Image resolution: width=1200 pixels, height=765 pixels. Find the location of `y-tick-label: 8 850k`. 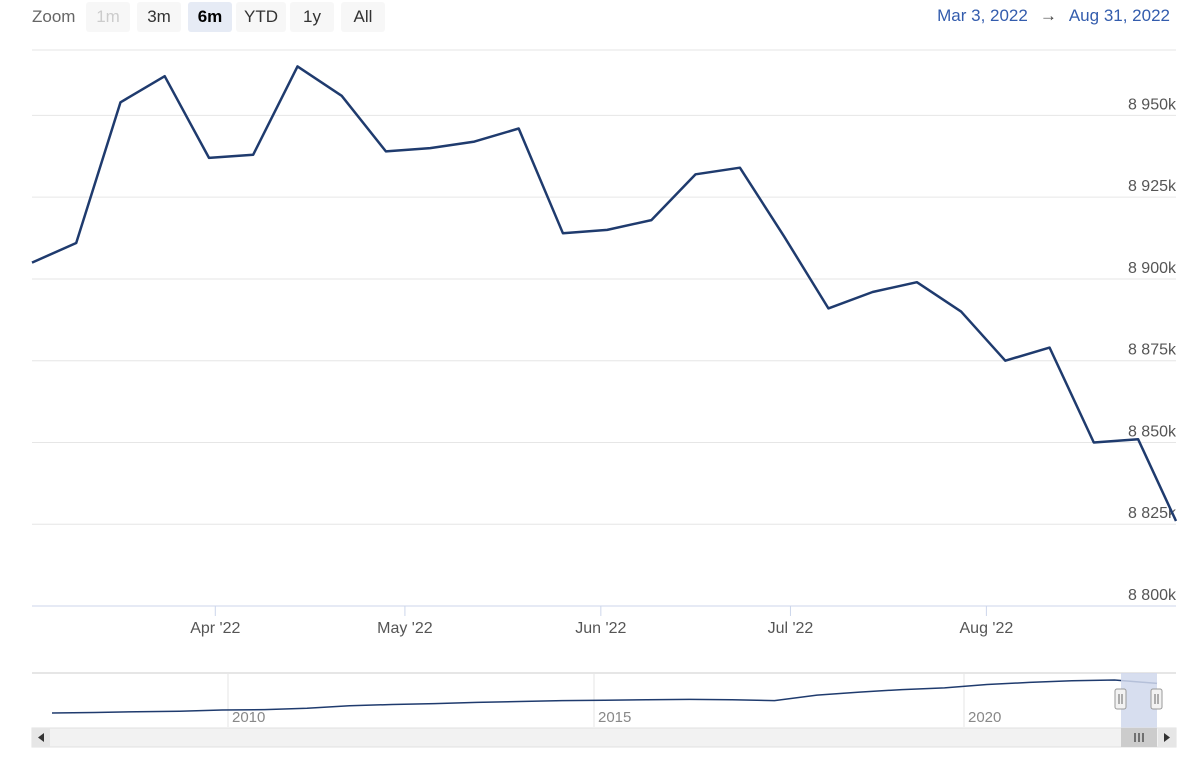

y-tick-label: 8 850k is located at coordinates (1152, 431).